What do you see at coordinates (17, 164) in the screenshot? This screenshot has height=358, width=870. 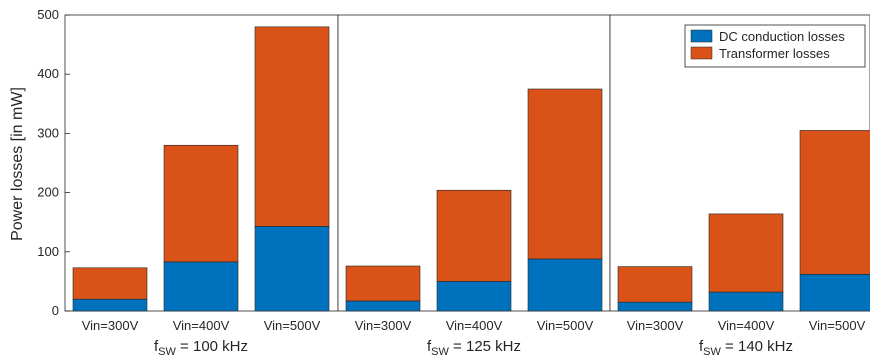 I see `y-axis-label: Power losses [in mW]` at bounding box center [17, 164].